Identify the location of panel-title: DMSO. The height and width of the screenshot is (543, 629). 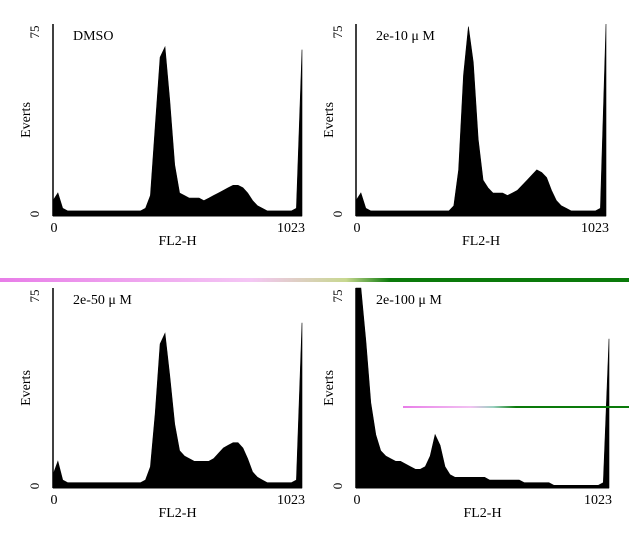
(93, 36).